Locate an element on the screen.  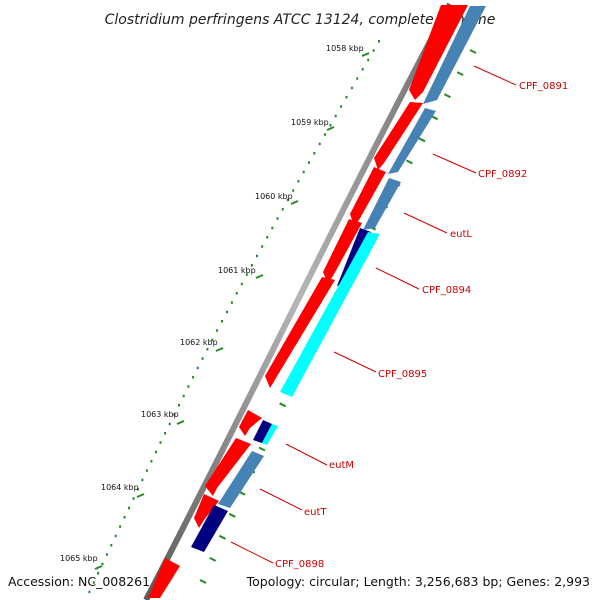
gene-CPF_0894-forward is located at coordinates (342, 251).